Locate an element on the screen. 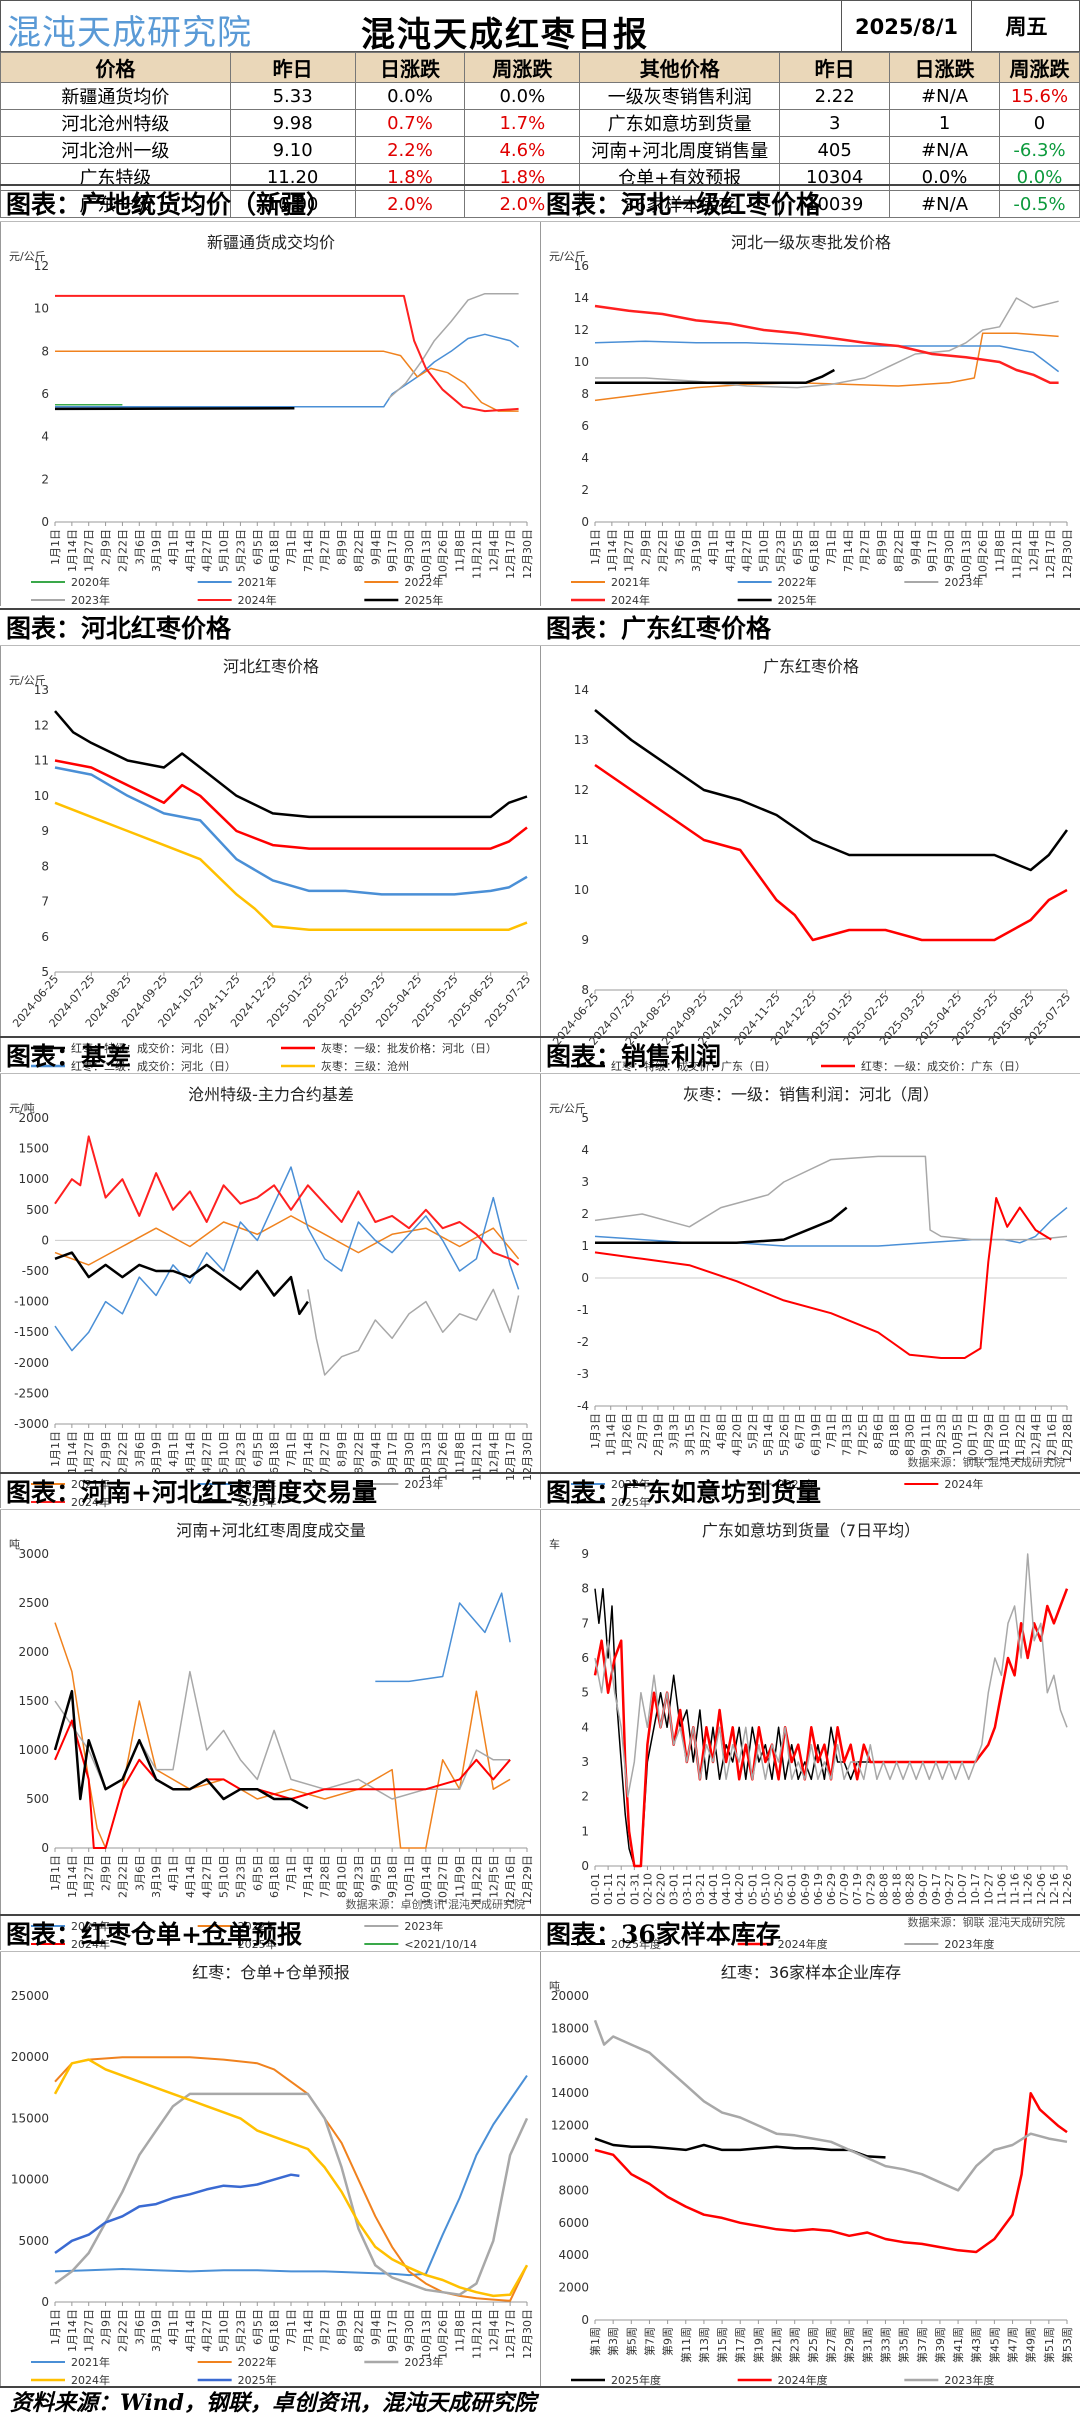  table-cell: 1 is located at coordinates (944, 123).